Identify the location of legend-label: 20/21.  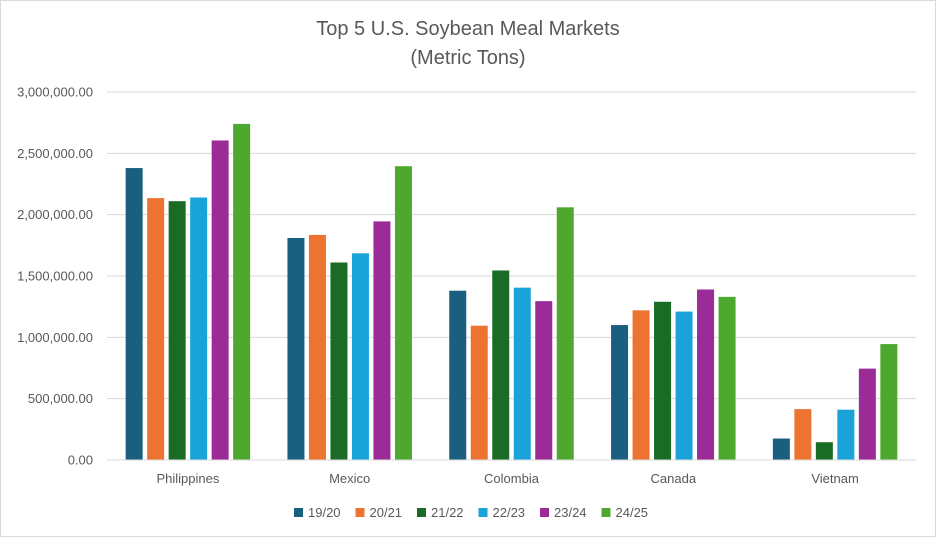
(386, 512).